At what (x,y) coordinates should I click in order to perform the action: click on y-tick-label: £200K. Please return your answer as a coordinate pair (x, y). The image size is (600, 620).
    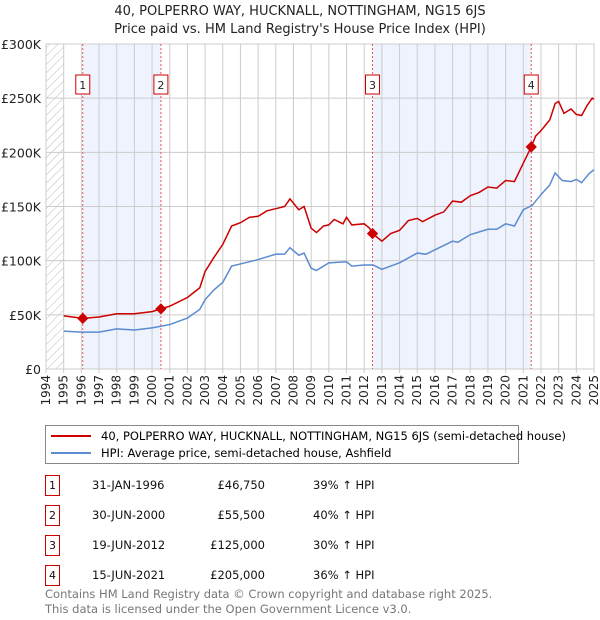
    Looking at the image, I should click on (21, 152).